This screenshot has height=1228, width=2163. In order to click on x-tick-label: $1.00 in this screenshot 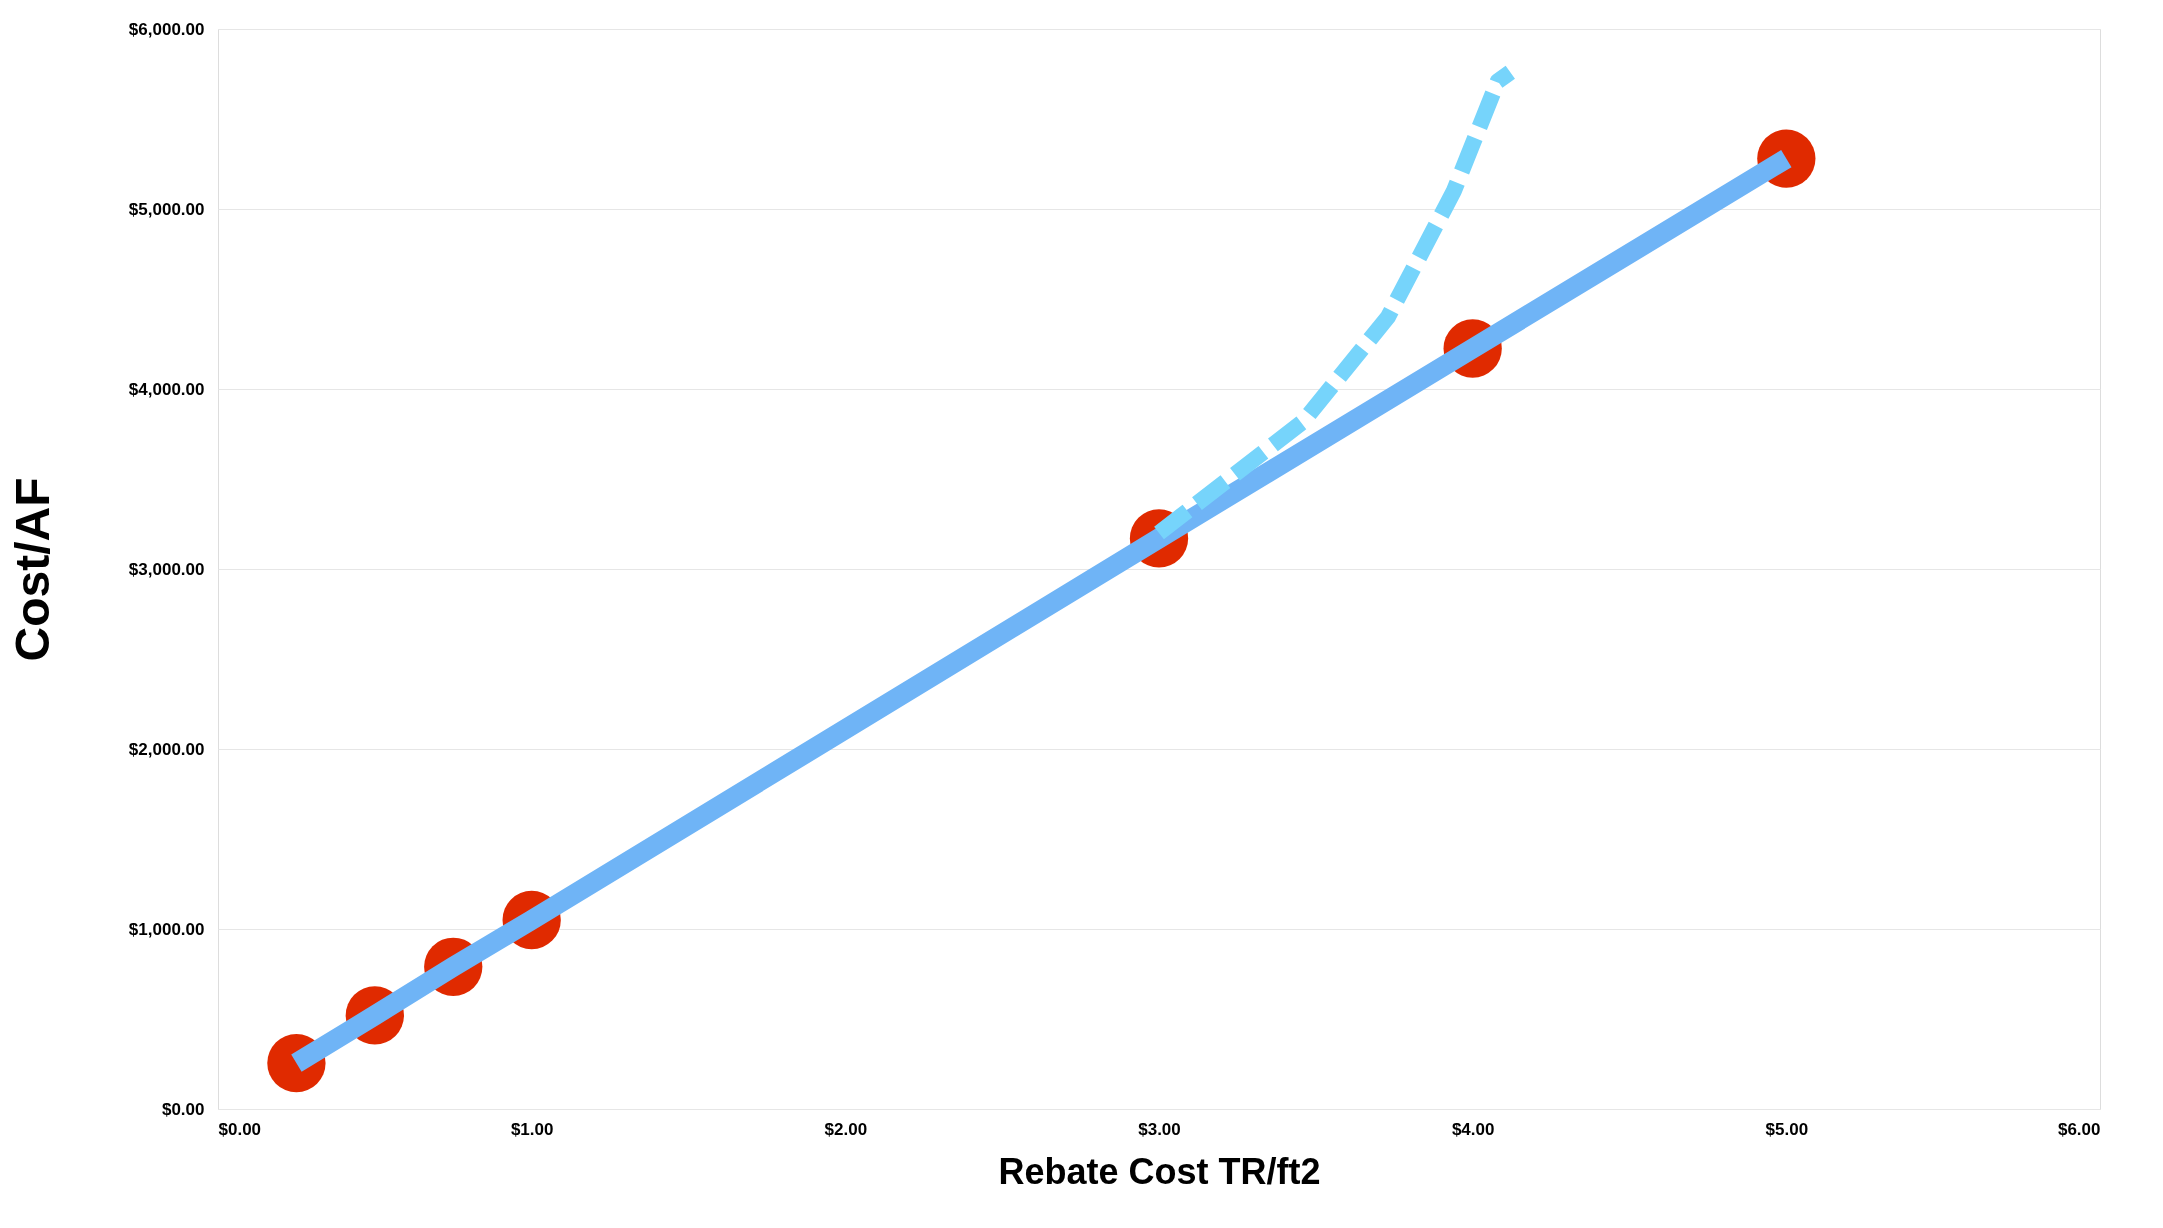, I will do `click(532, 1129)`.